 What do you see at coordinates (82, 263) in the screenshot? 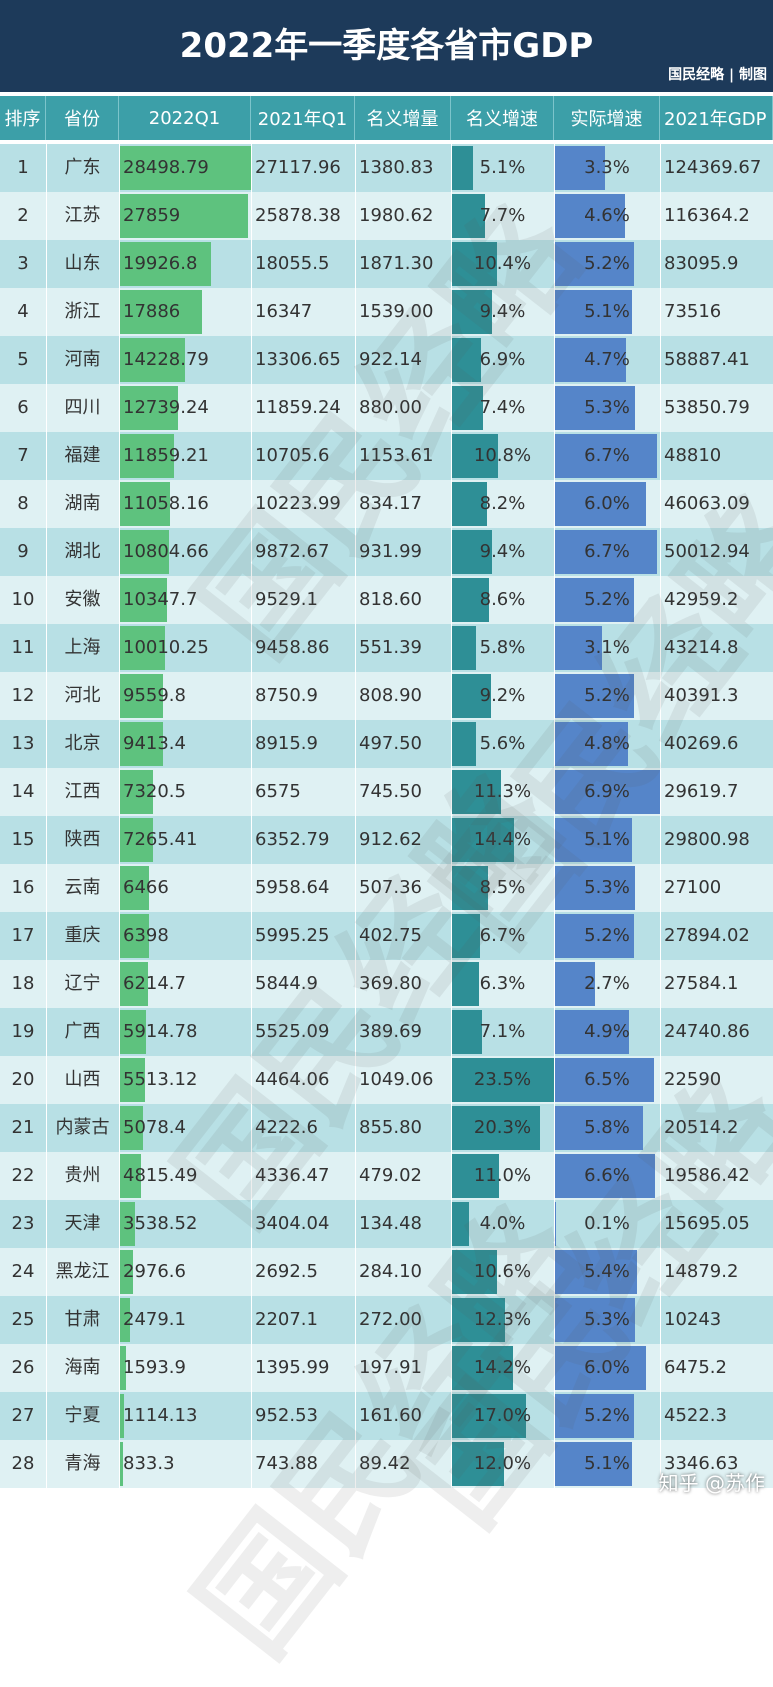
I see `cell-province: 山东` at bounding box center [82, 263].